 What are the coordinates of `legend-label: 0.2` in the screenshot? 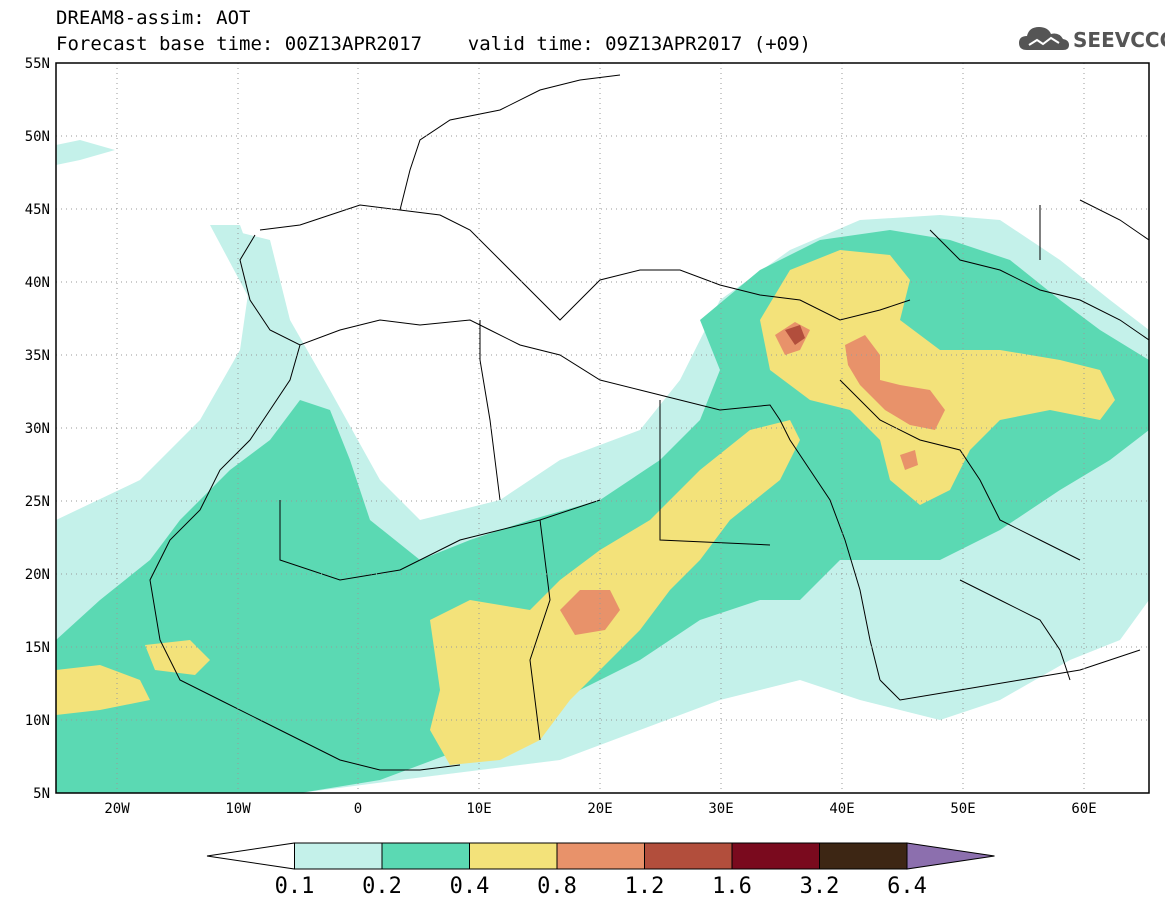 It's located at (382, 886).